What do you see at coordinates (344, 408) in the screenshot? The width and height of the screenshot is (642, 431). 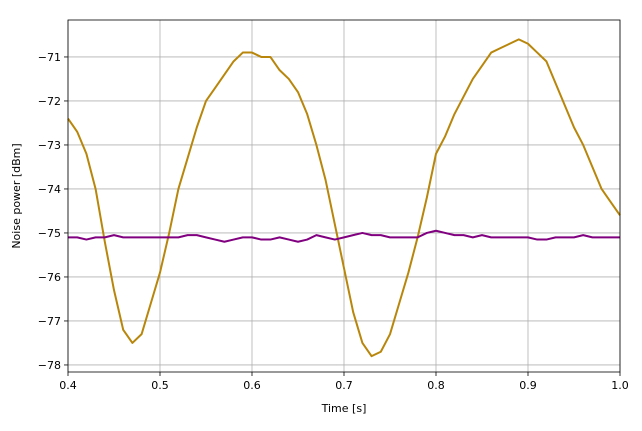 I see `x-axis-label: Time [s]` at bounding box center [344, 408].